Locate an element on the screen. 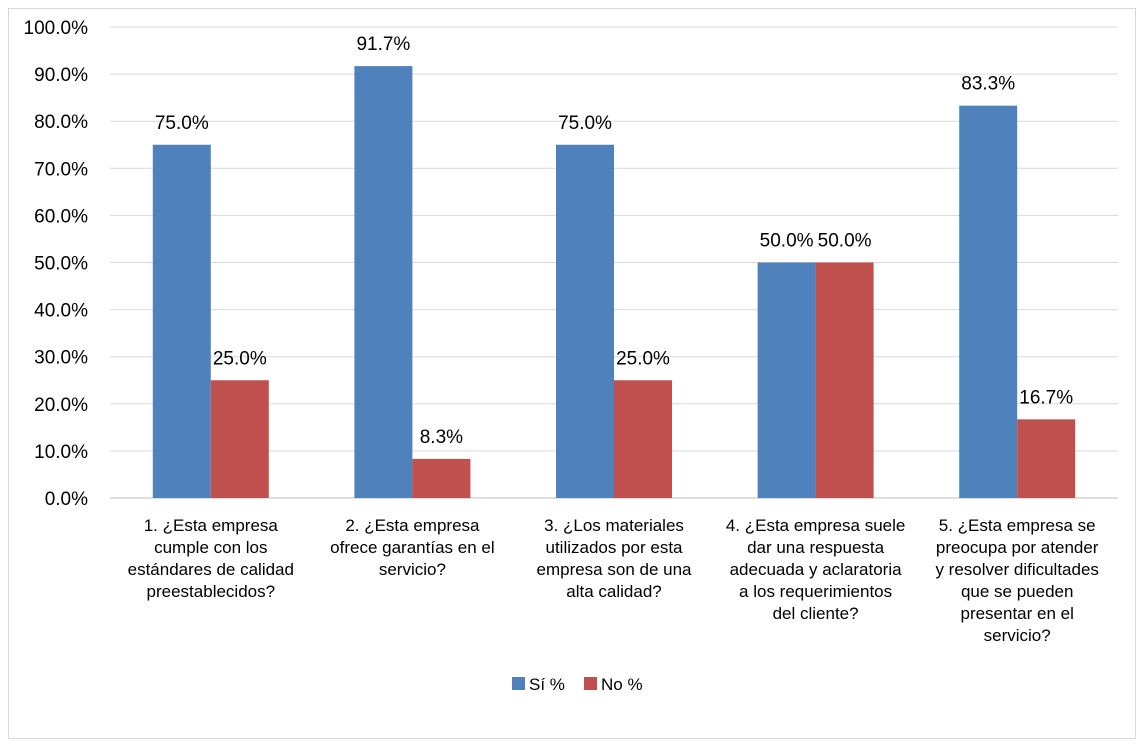  x-tick-label: 5. ¿Esta empresa se is located at coordinates (1017, 525).